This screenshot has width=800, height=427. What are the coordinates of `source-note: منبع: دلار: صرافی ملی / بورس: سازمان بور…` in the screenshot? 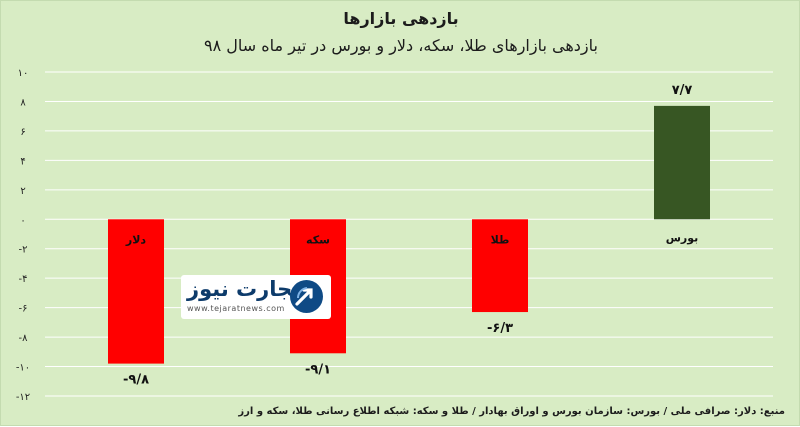 It's located at (511, 411).